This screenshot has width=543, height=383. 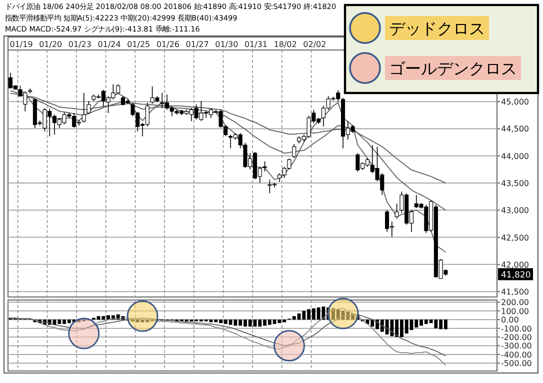 What do you see at coordinates (226, 44) in the screenshot?
I see `x-tick-label: 01/30` at bounding box center [226, 44].